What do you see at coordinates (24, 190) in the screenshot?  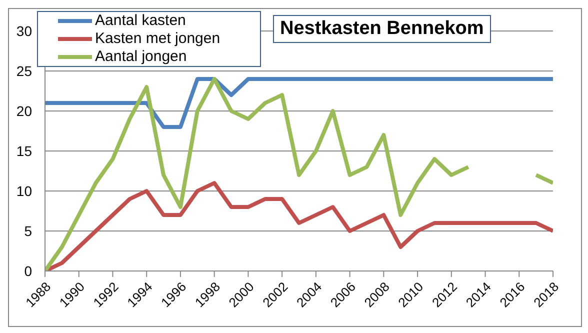 I see `y-tick-label: 10` at bounding box center [24, 190].